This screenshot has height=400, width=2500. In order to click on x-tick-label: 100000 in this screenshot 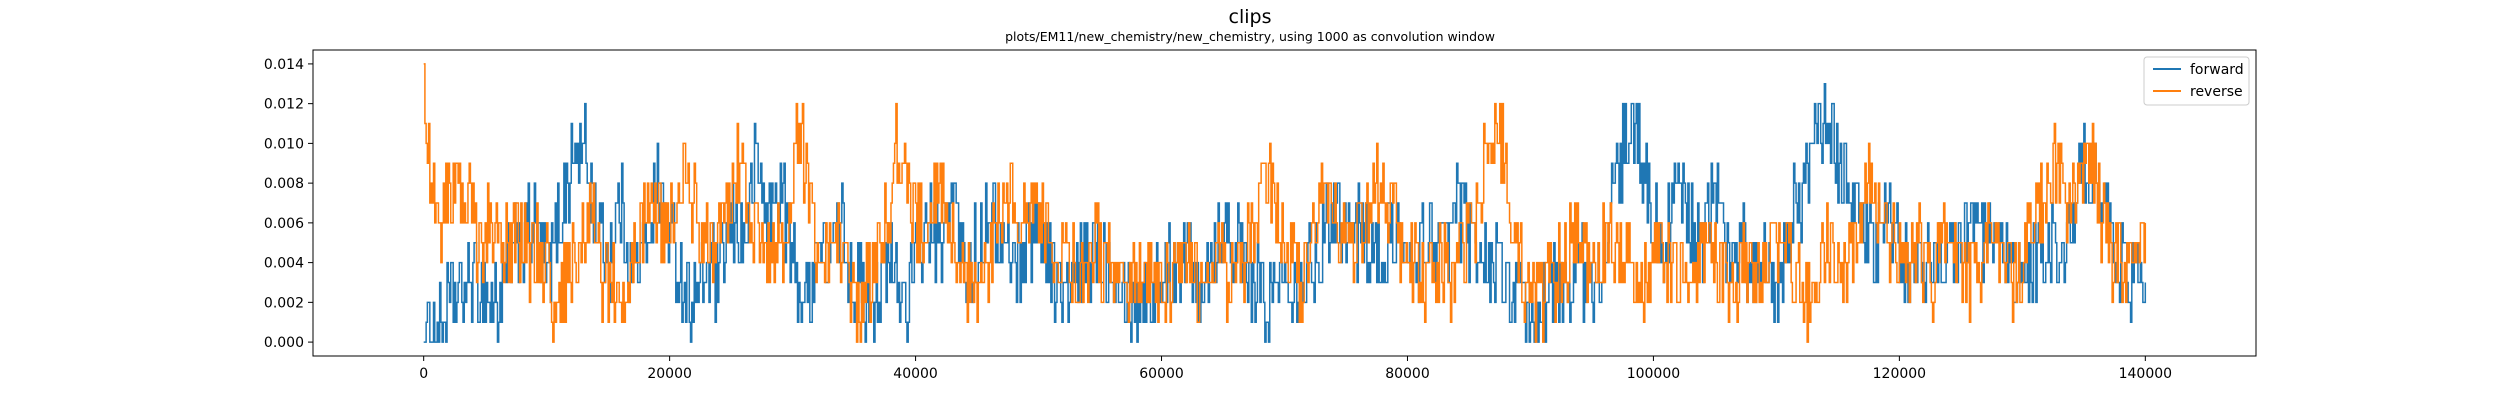, I will do `click(1653, 374)`.